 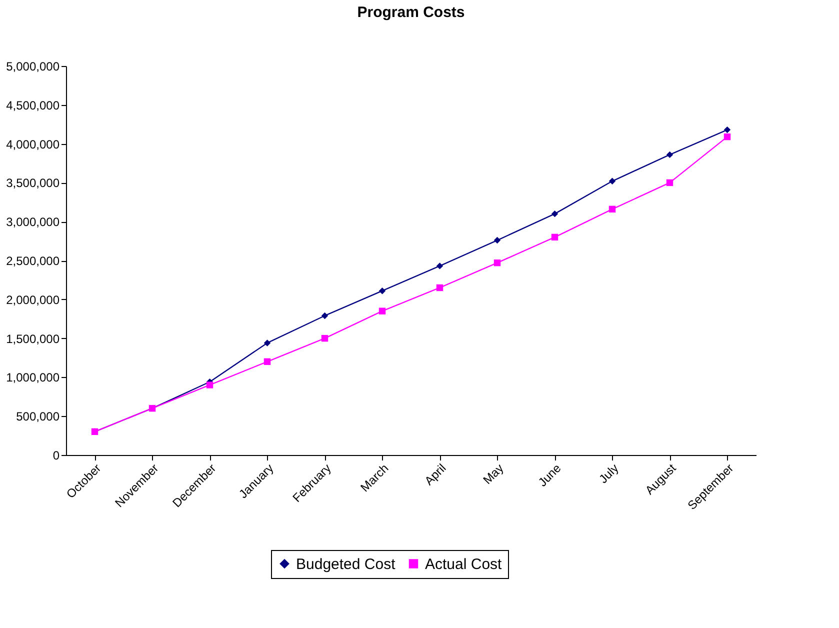 What do you see at coordinates (493, 474) in the screenshot?
I see `x-tick-label: May` at bounding box center [493, 474].